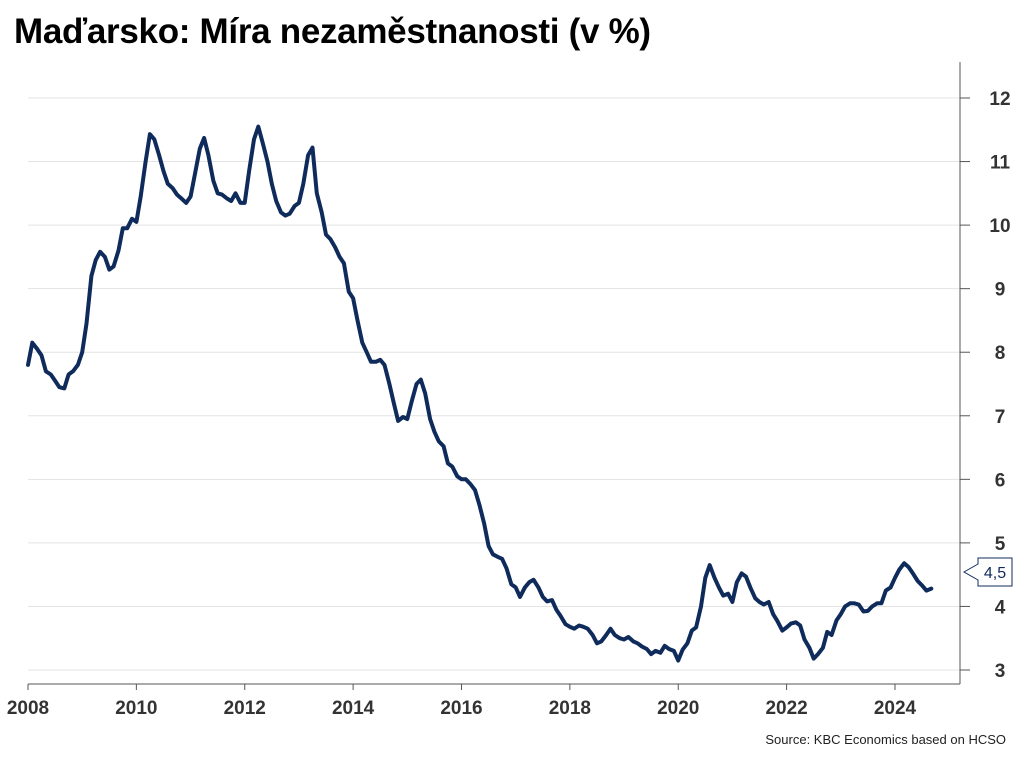  What do you see at coordinates (1000, 417) in the screenshot?
I see `y-tick-label-7: 7` at bounding box center [1000, 417].